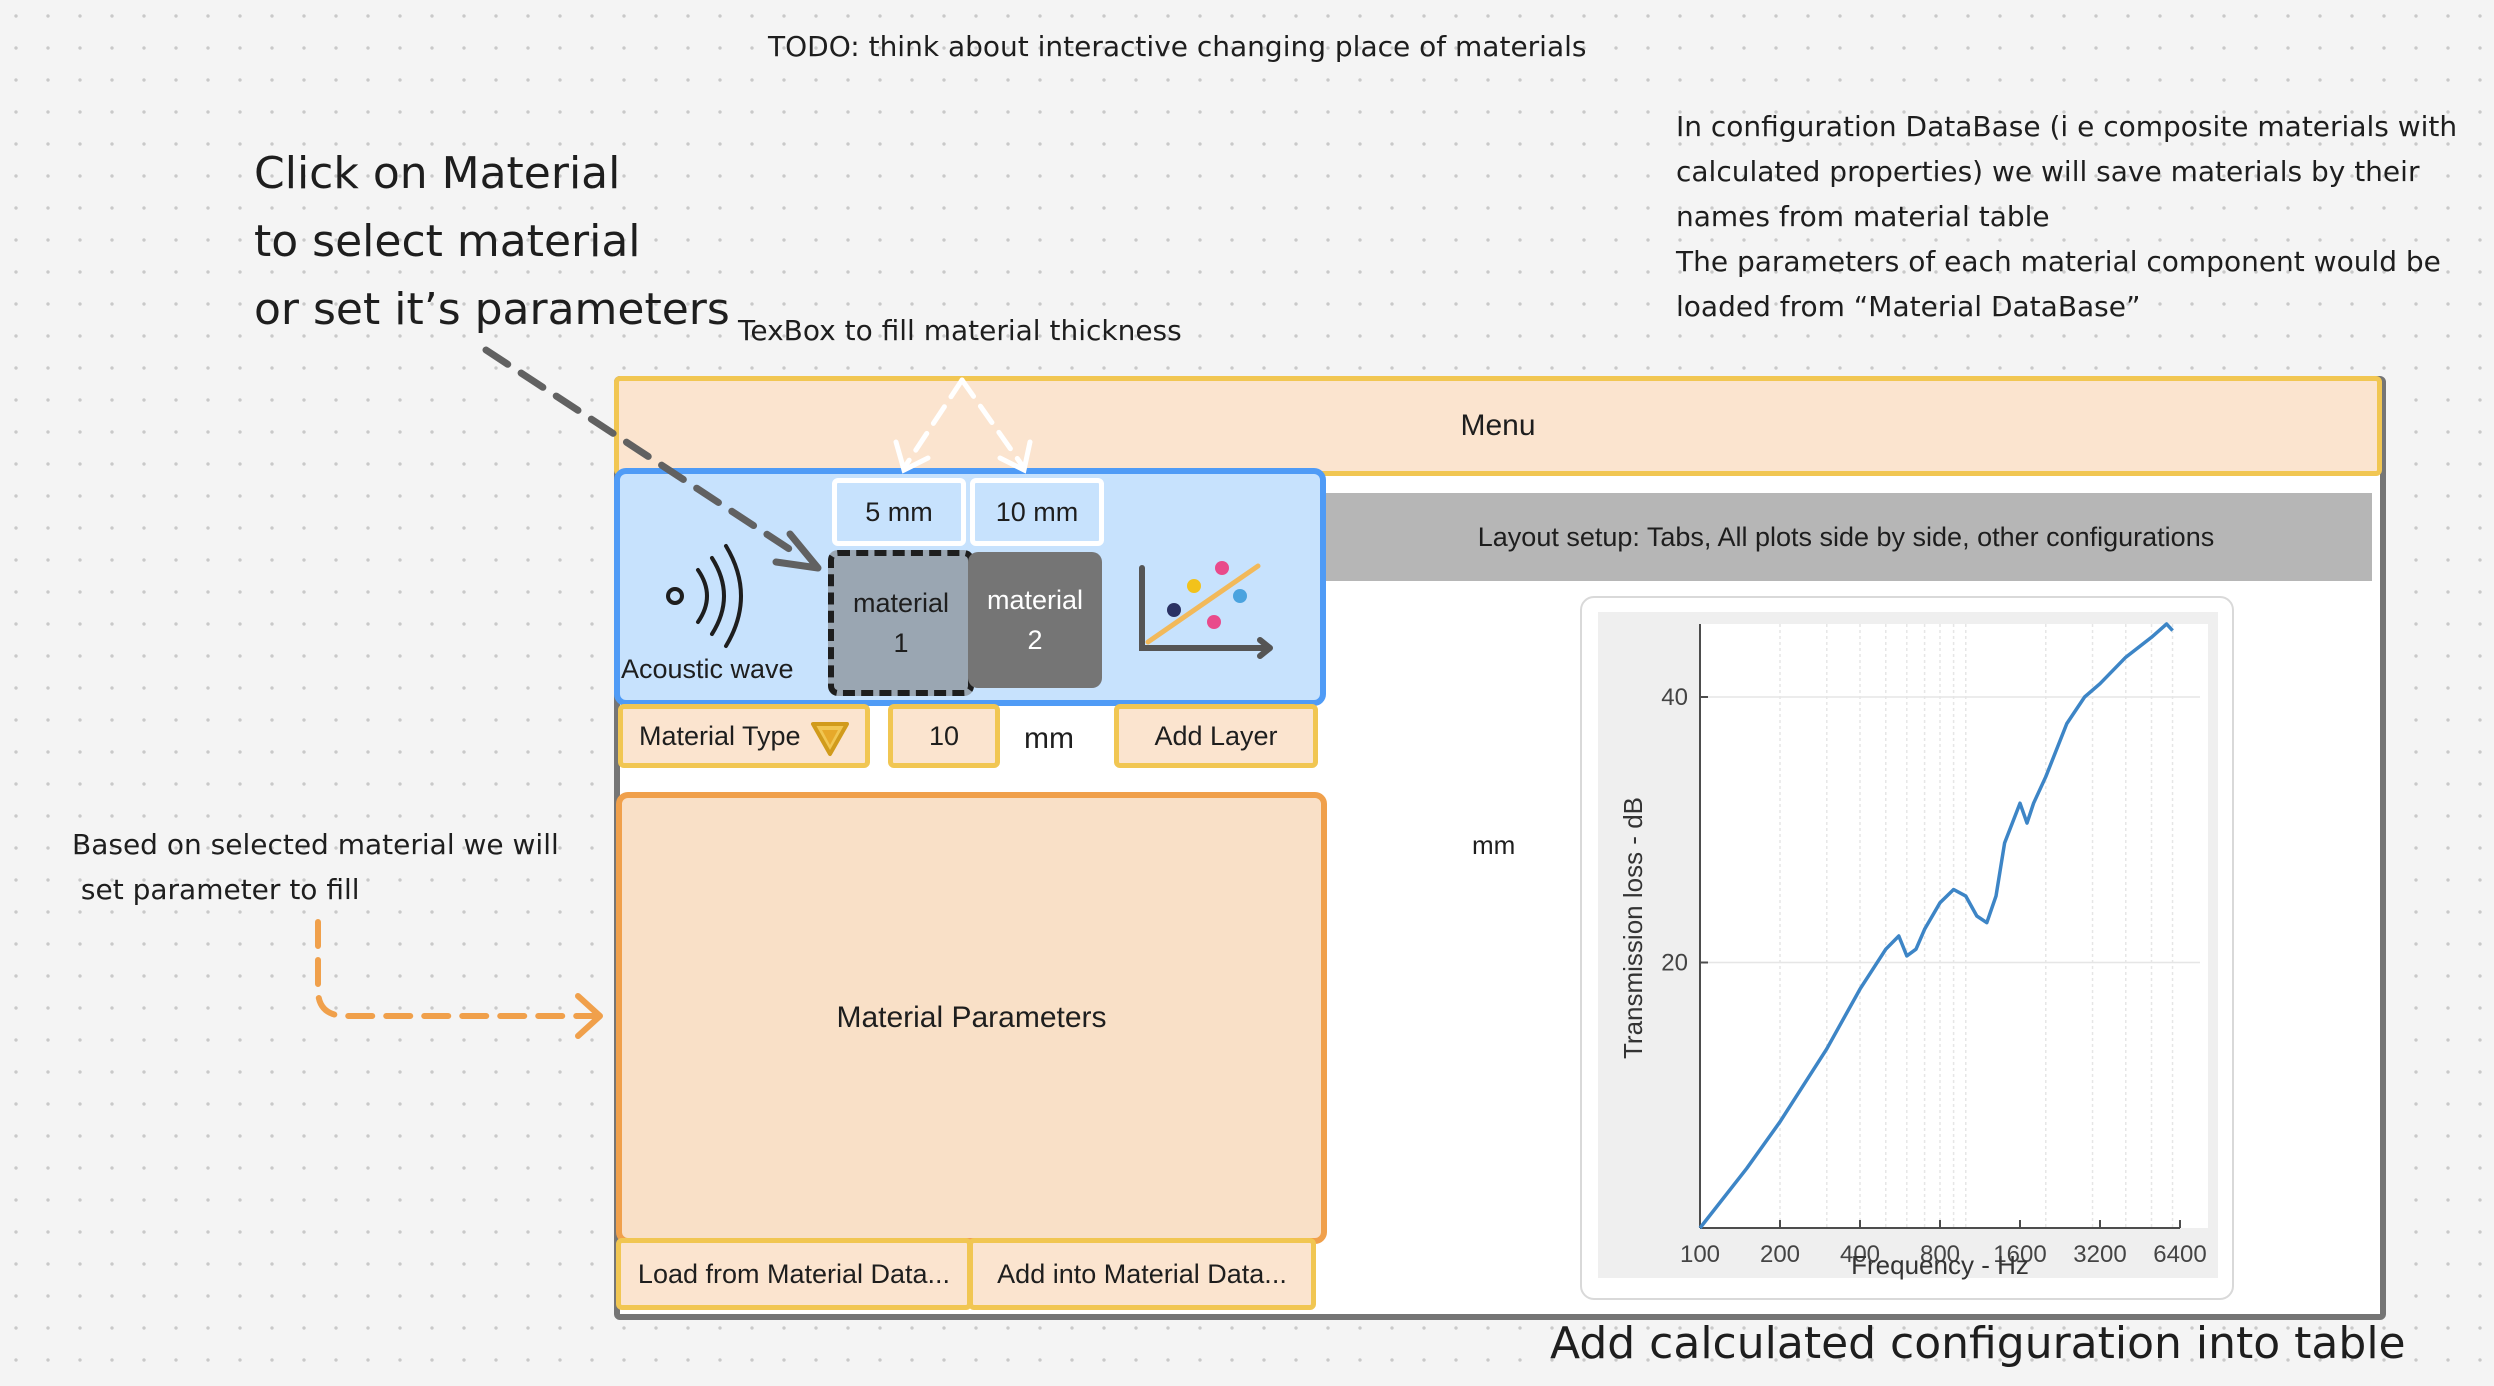 The width and height of the screenshot is (2494, 1386). What do you see at coordinates (901, 643) in the screenshot?
I see `material-1-index: 1` at bounding box center [901, 643].